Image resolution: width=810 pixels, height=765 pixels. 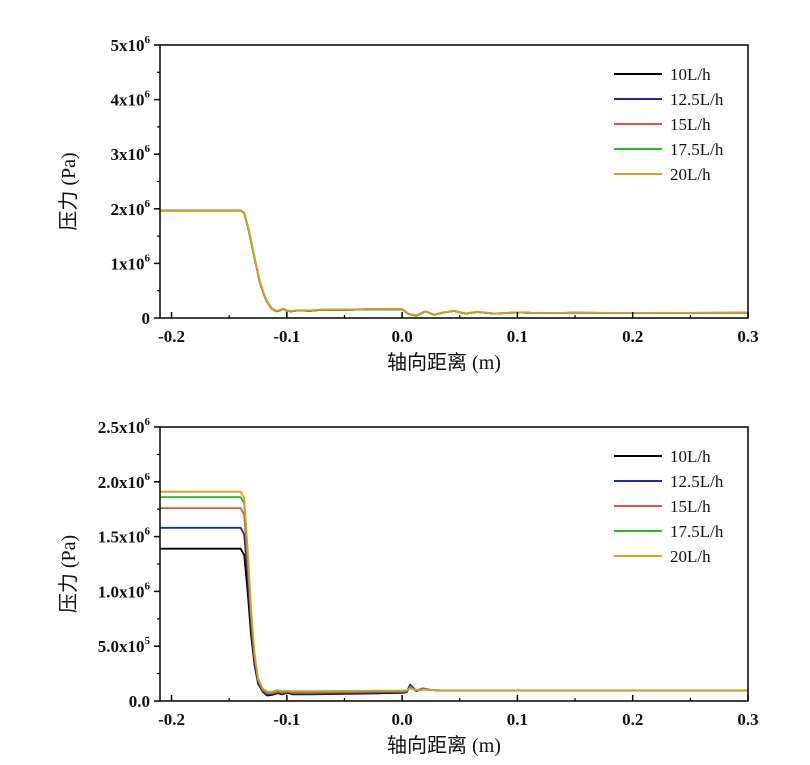 What do you see at coordinates (146, 318) in the screenshot?
I see `y-tick-label: 0` at bounding box center [146, 318].